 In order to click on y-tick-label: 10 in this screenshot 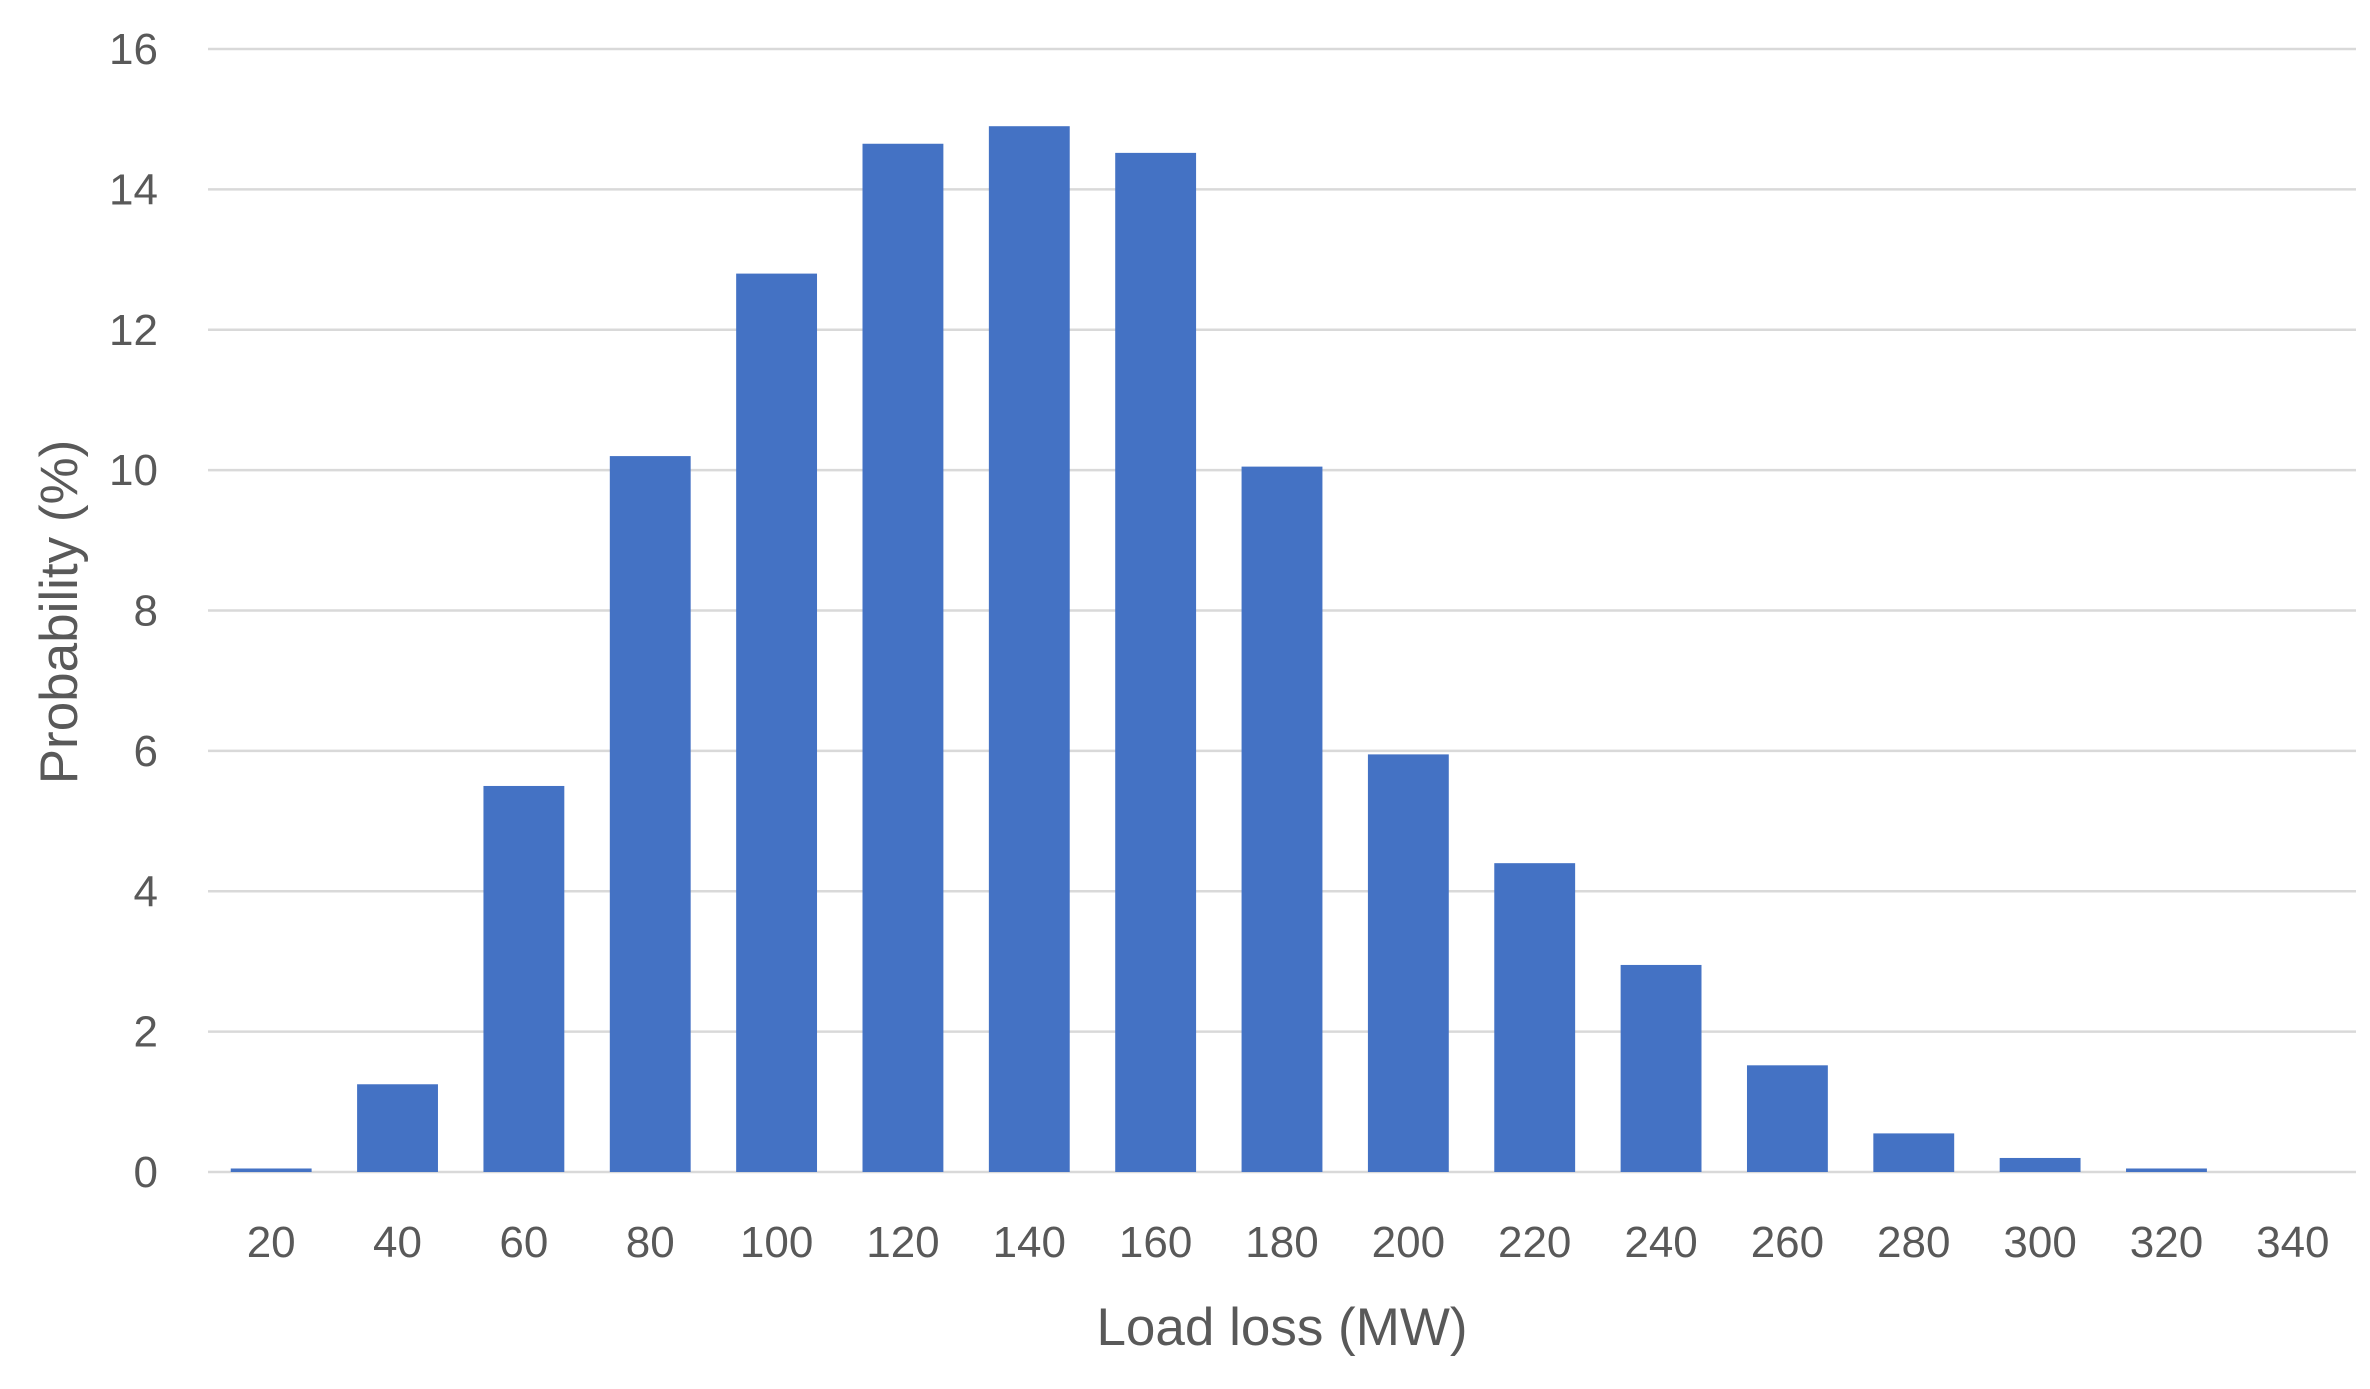, I will do `click(133, 470)`.